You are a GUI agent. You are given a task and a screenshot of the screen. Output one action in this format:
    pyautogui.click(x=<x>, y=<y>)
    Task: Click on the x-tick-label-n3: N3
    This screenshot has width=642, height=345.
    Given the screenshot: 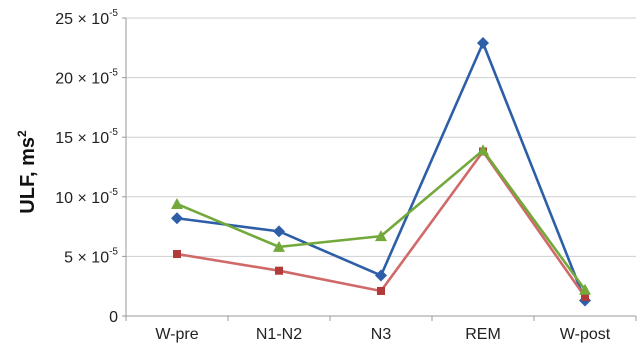 What is the action you would take?
    pyautogui.click(x=381, y=334)
    